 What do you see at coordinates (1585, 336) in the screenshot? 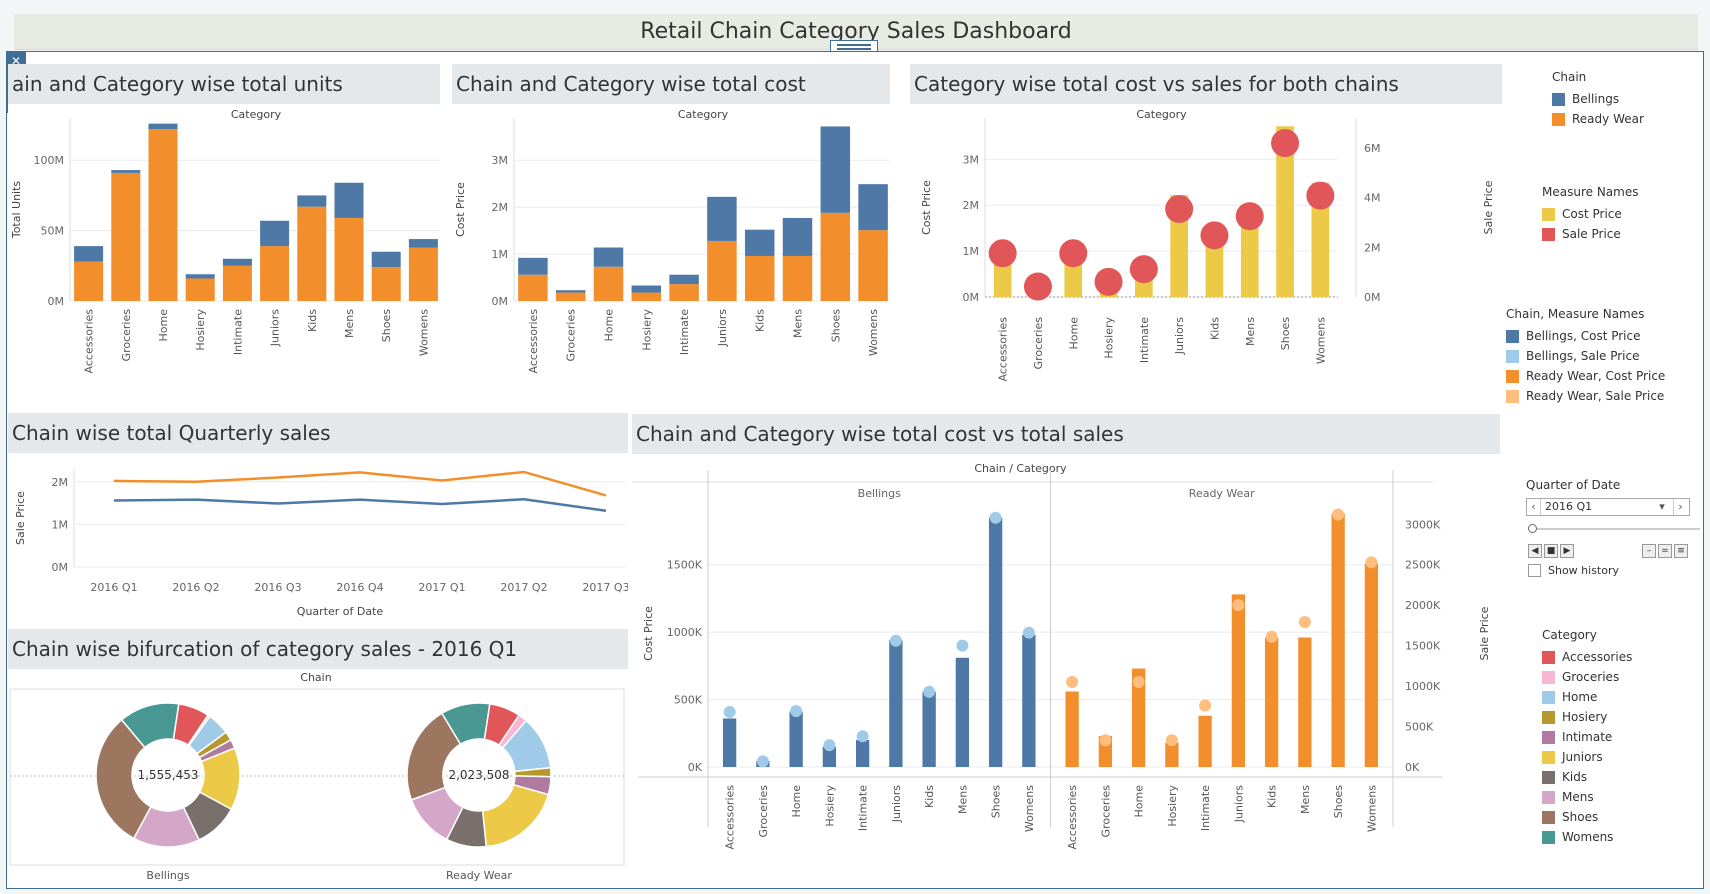
I see `legend-item: Bellings, Cost Price` at bounding box center [1585, 336].